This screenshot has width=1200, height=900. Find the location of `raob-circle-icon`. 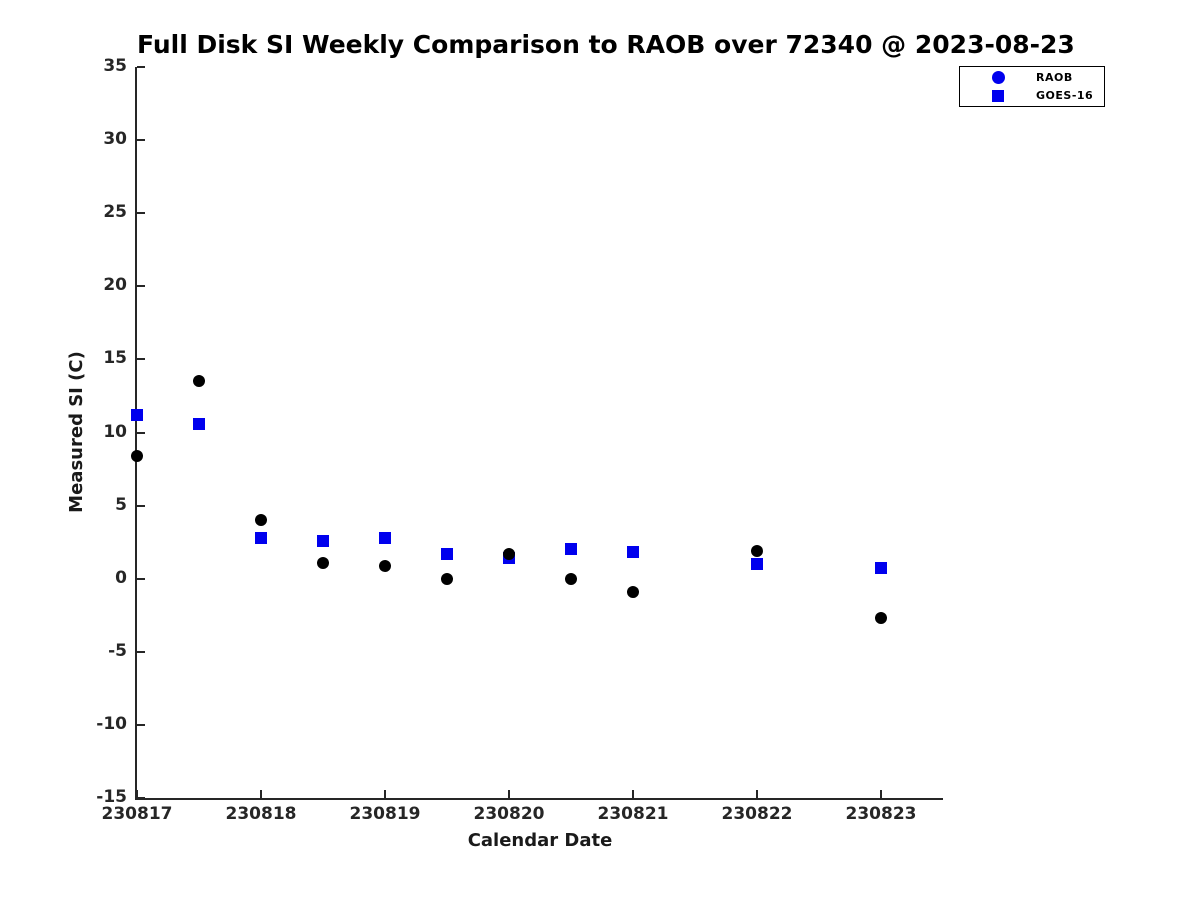

raob-circle-icon is located at coordinates (998, 77).